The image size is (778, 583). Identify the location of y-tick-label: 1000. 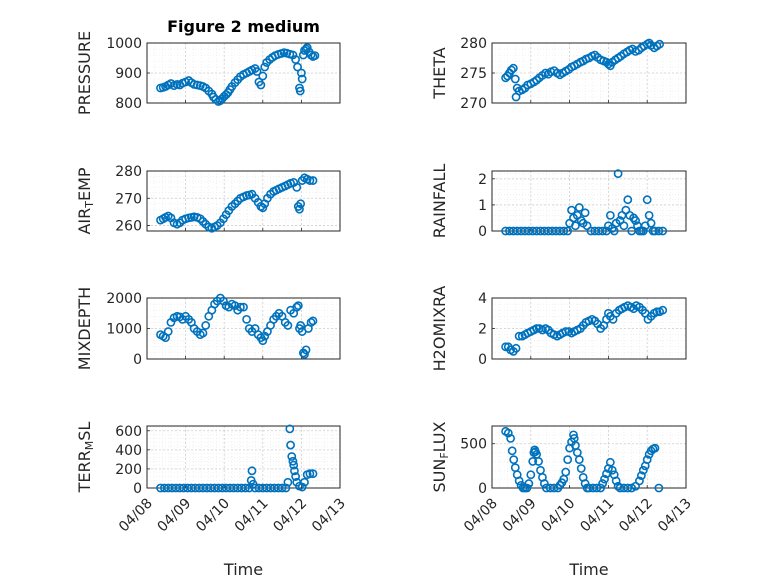
(124, 44).